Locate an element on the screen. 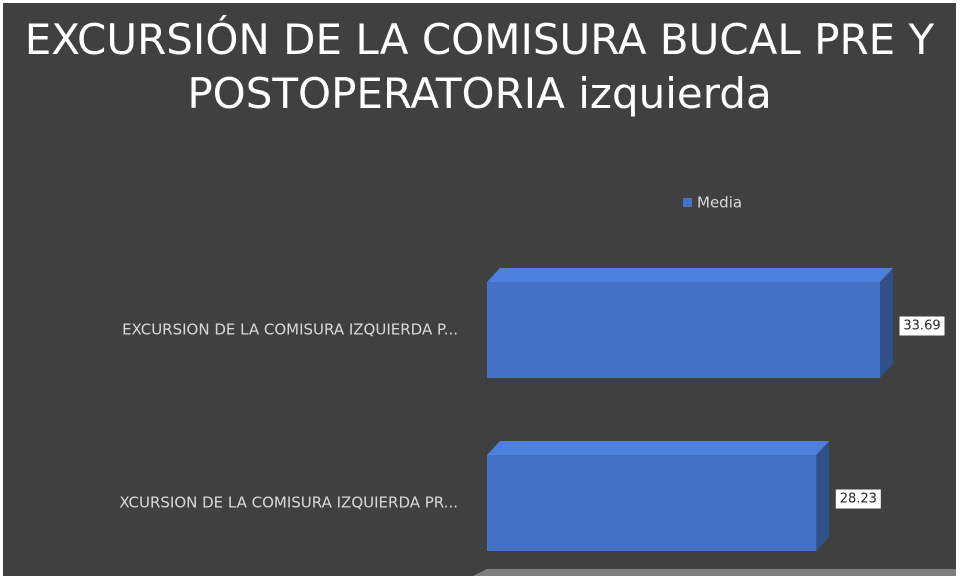 The image size is (961, 579). floor is located at coordinates (714, 572).